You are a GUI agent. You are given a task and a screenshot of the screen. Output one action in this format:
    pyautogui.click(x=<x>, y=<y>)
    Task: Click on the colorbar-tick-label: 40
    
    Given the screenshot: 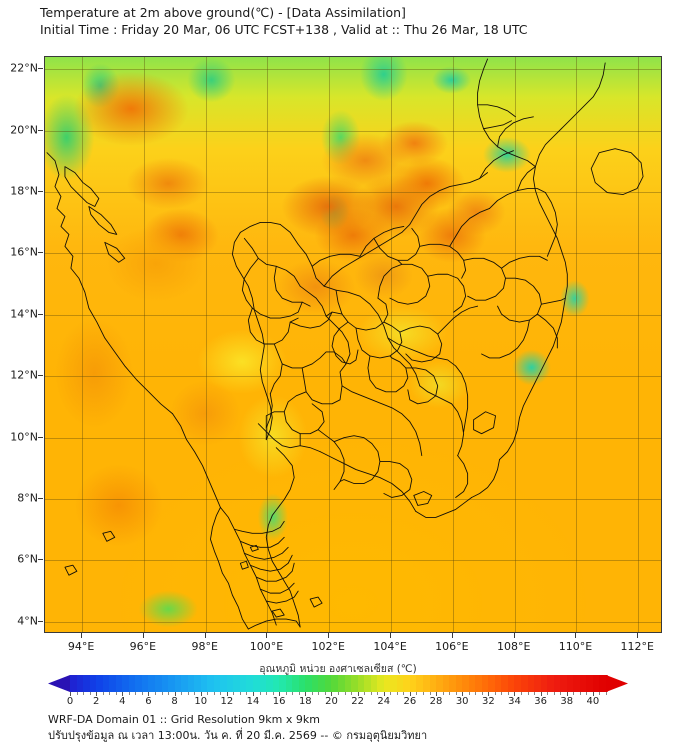 What is the action you would take?
    pyautogui.click(x=593, y=701)
    